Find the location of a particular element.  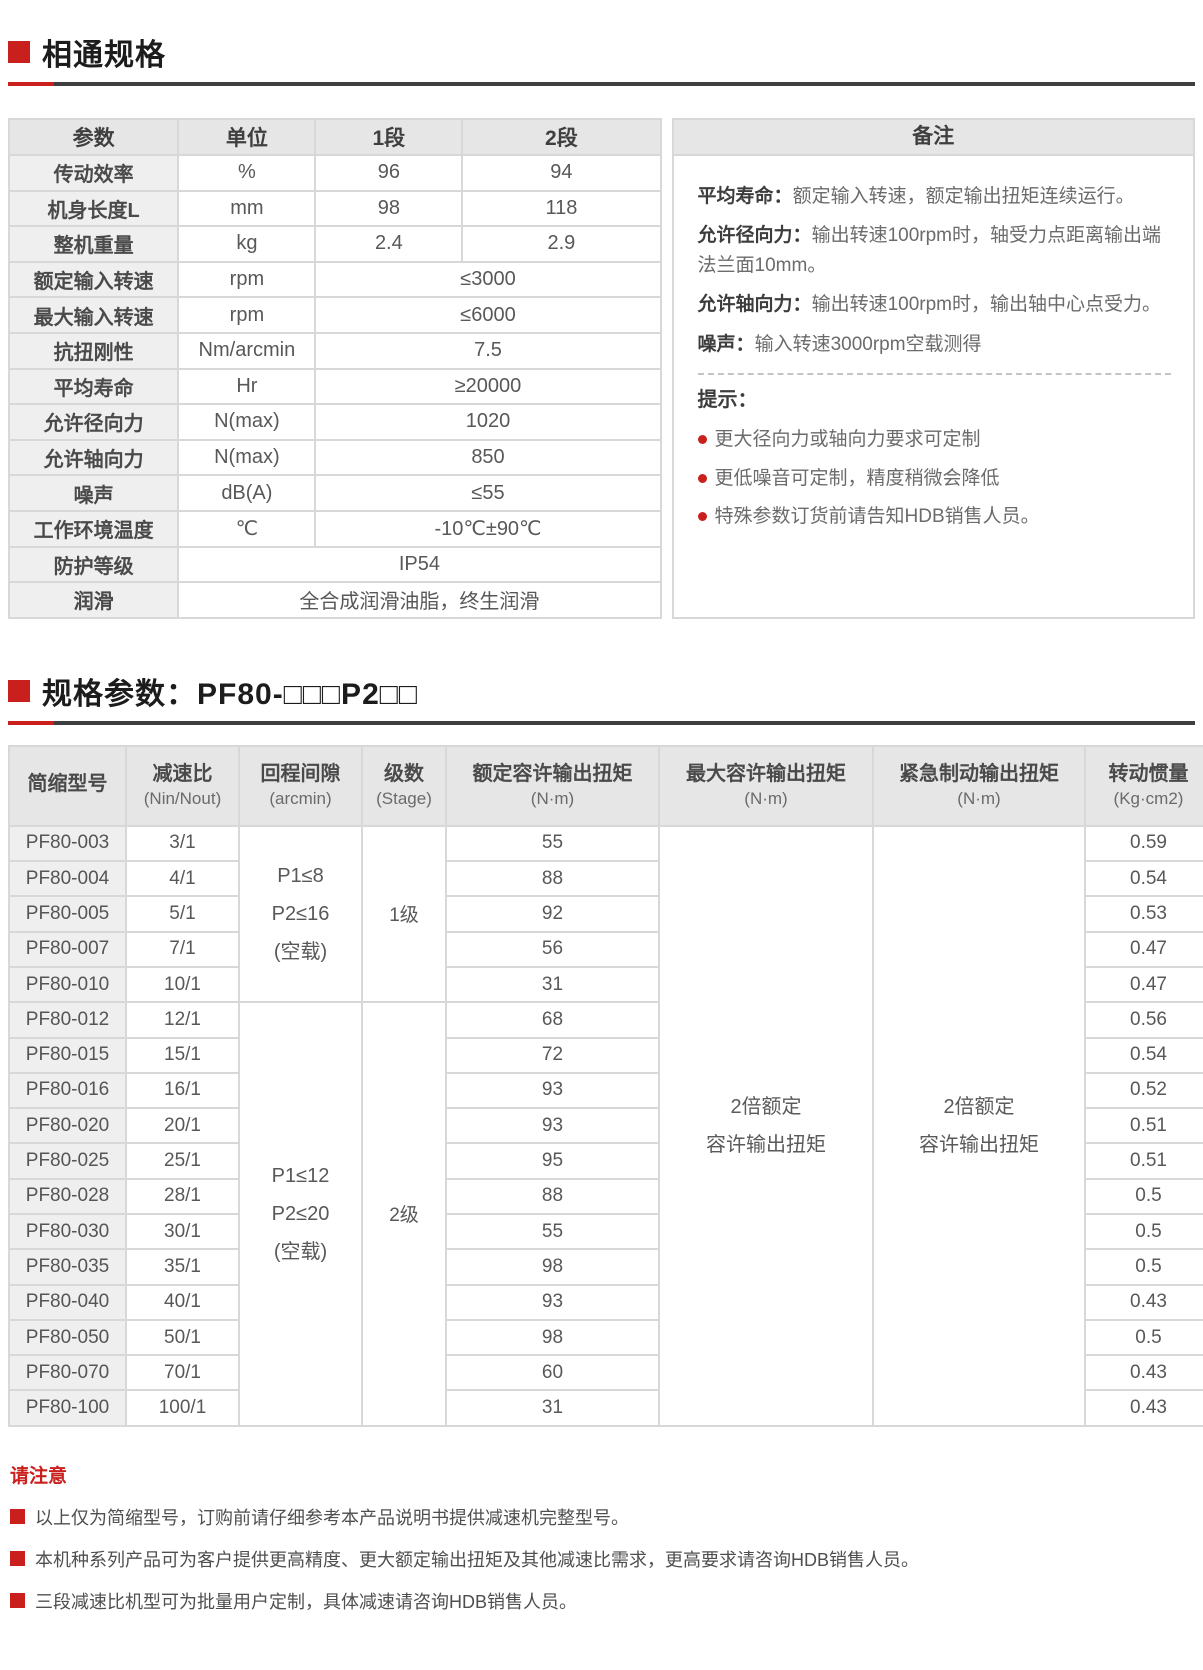

model-cell: PF80-035 is located at coordinates (67, 1267).